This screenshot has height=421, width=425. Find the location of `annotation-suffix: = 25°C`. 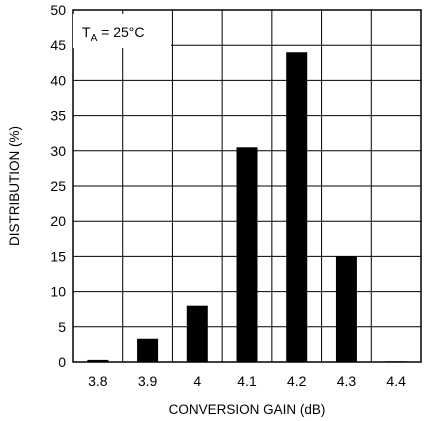

annotation-suffix: = 25°C is located at coordinates (120, 32).